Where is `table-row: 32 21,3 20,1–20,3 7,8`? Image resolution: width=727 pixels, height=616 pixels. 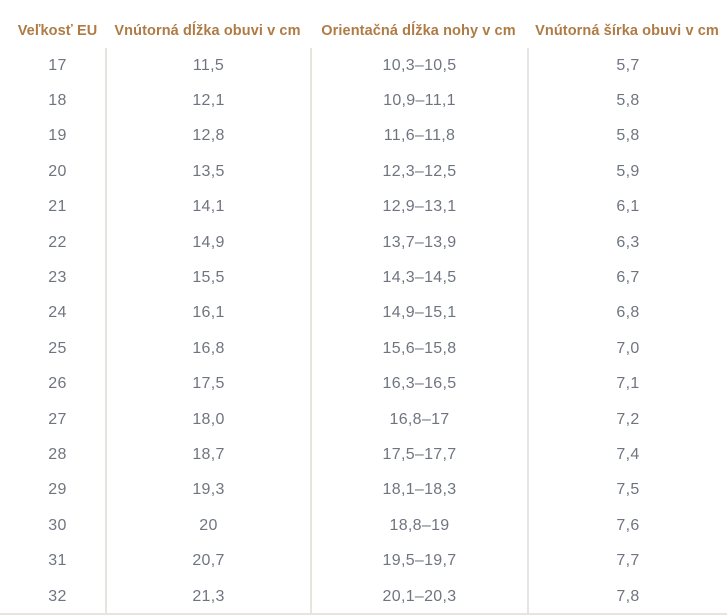
table-row: 32 21,3 20,1–20,3 7,8 is located at coordinates (363, 596).